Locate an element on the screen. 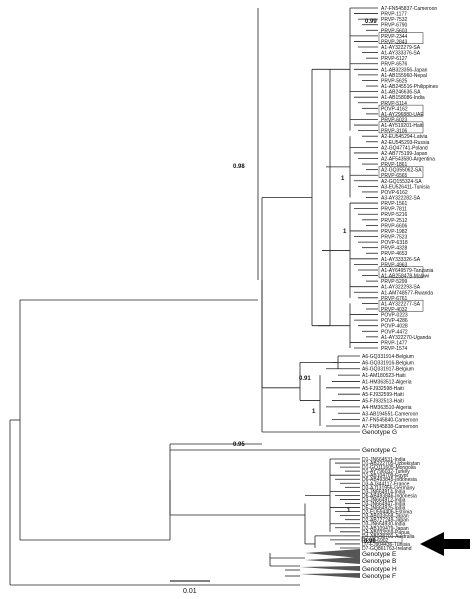 Image resolution: width=474 pixels, height=599 pixels. leaf-label-prvp-6565: PRVP-6565 is located at coordinates (394, 176).